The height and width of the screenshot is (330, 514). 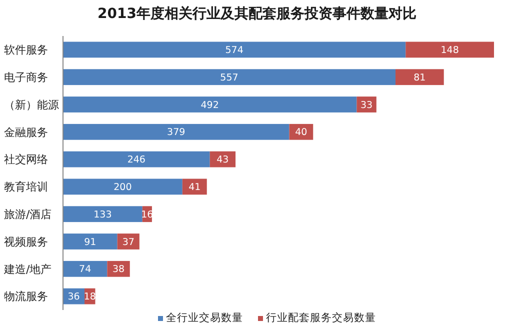 I want to click on y-tick-label: （新）能源, so click(x=31, y=105).